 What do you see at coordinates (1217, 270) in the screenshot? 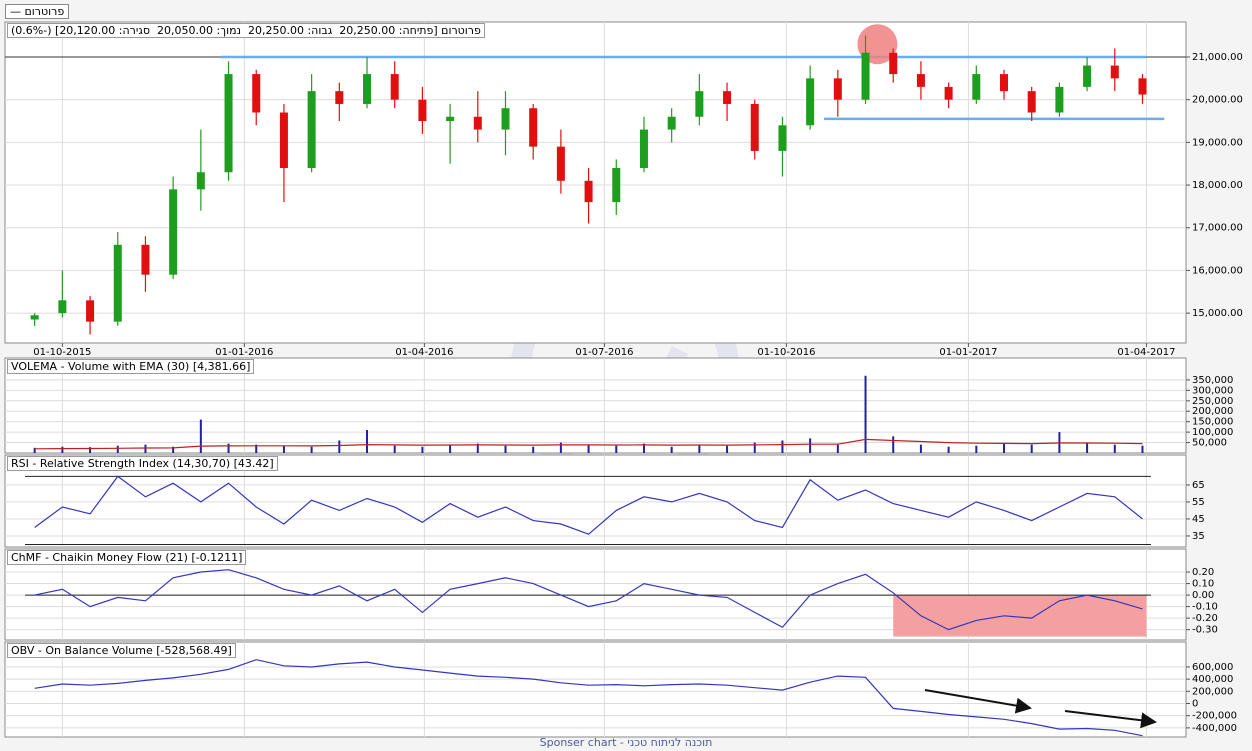
I see `y-tick-label: 16,000.00` at bounding box center [1217, 270].